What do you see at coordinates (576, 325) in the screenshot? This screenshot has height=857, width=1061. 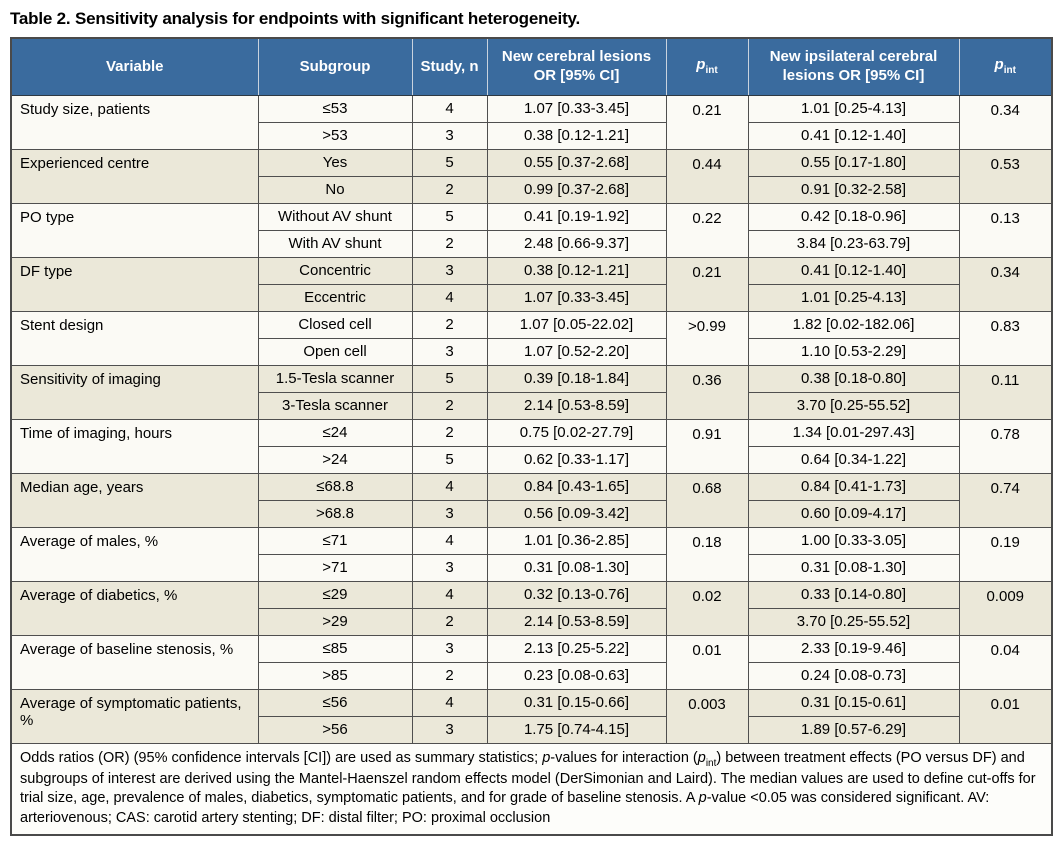 I see `or-cerebral-cell: 1.07 [0.05-22.02]` at bounding box center [576, 325].